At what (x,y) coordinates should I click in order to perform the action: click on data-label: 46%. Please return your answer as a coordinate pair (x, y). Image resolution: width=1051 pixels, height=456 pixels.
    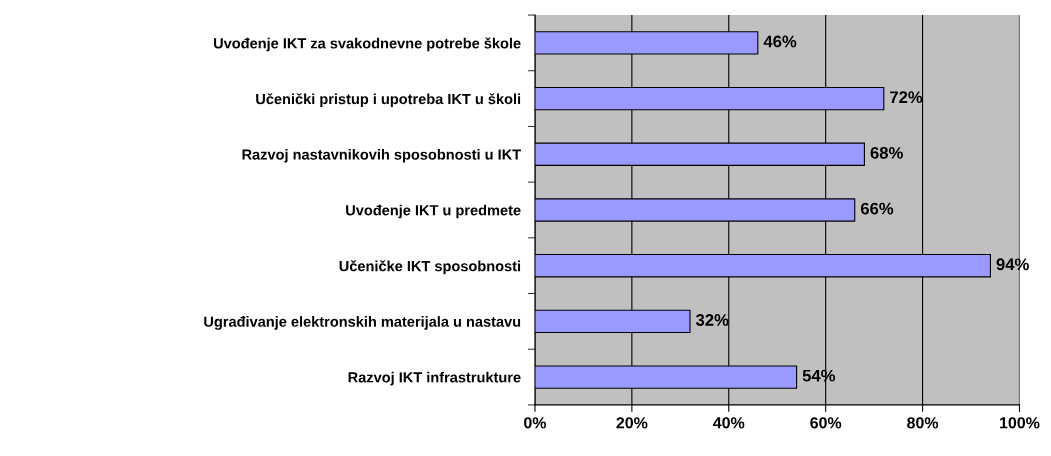
    Looking at the image, I should click on (780, 41).